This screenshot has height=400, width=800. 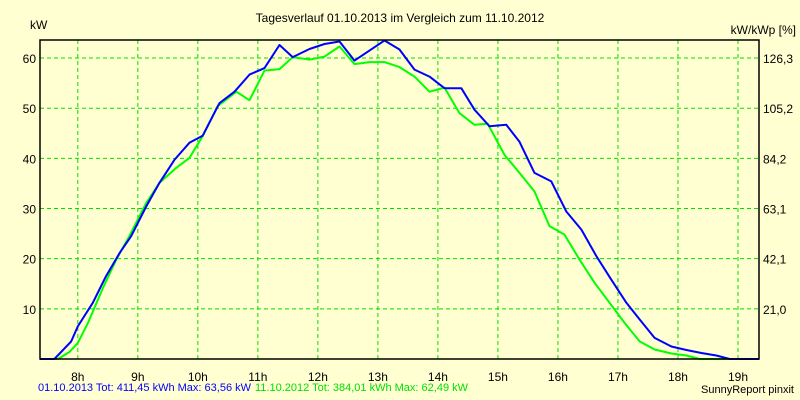 What do you see at coordinates (30, 210) in the screenshot?
I see `y-tick-label: 30` at bounding box center [30, 210].